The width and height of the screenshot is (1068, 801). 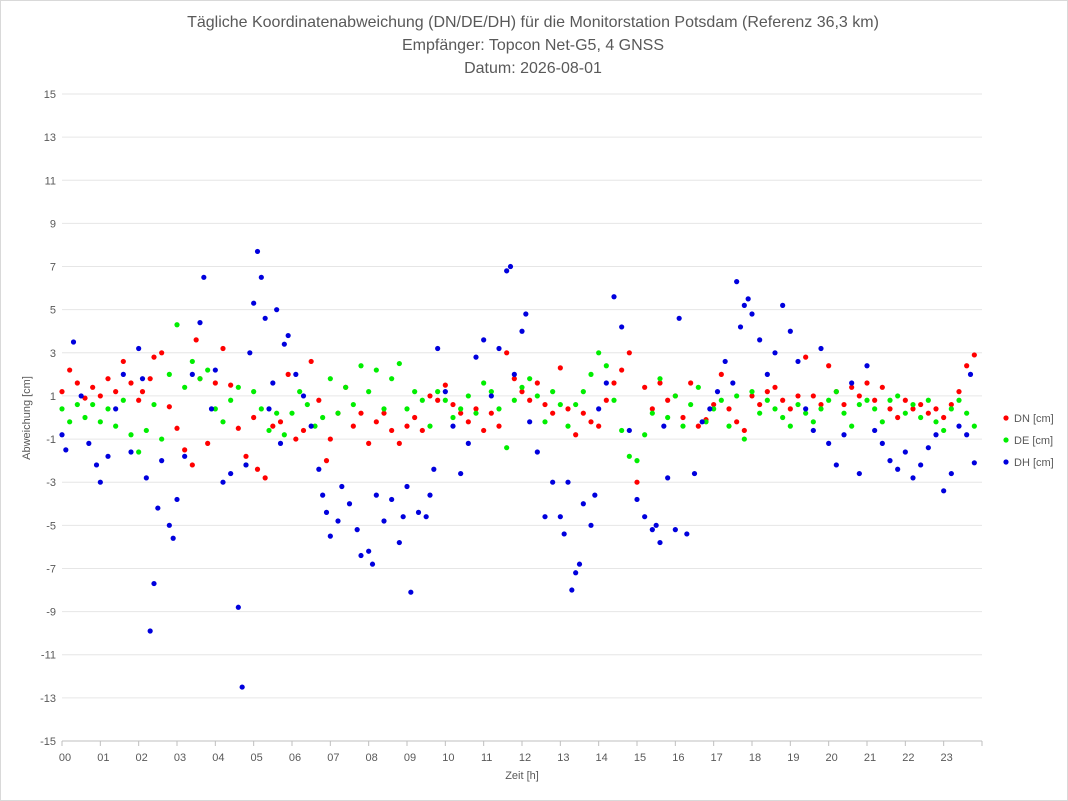 What do you see at coordinates (51, 483) in the screenshot?
I see `y-tick-label: -3` at bounding box center [51, 483].